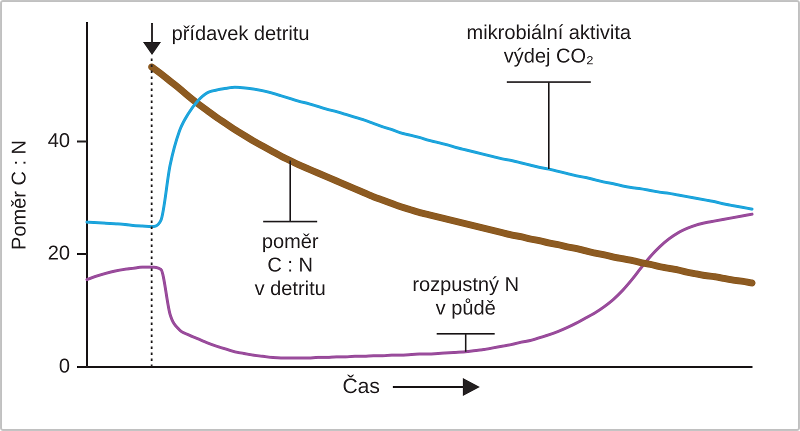 The image size is (800, 431). What do you see at coordinates (361, 386) in the screenshot?
I see `x-axis-title: Čas` at bounding box center [361, 386].